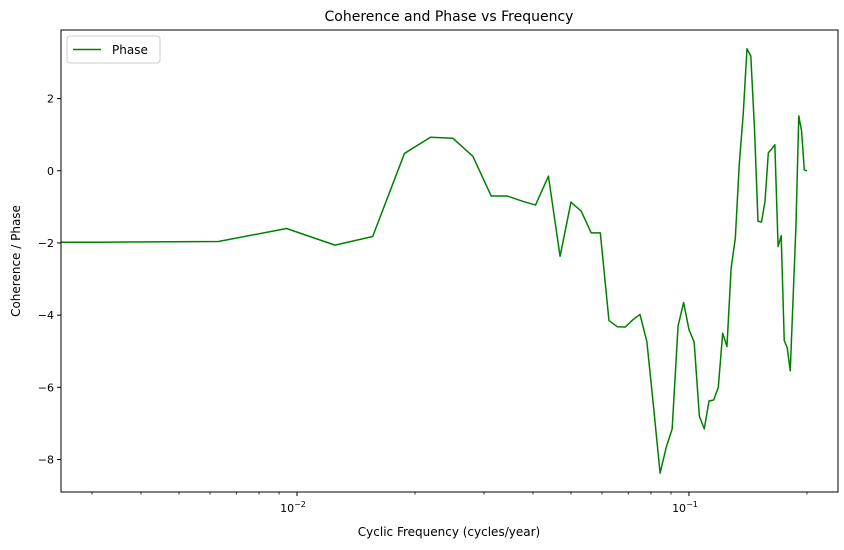  I want to click on x-tick-label-exponent: −1, so click(692, 504).